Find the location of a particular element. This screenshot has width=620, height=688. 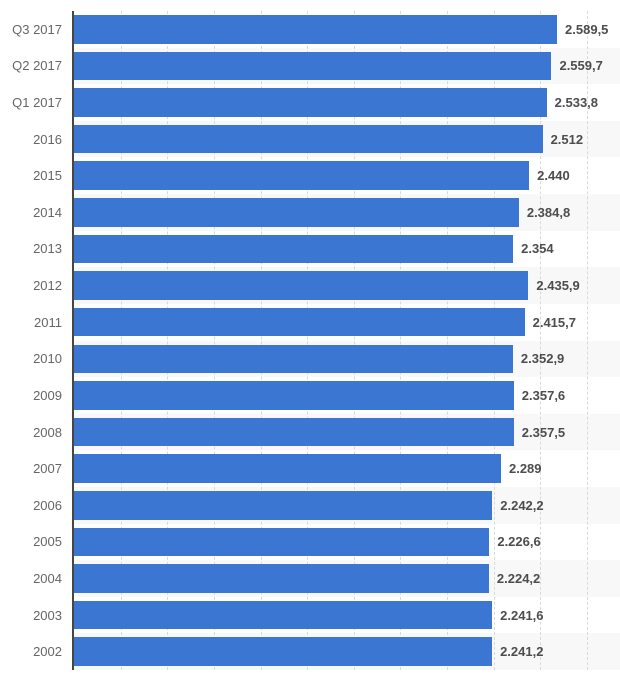

chart-row: 2.440 is located at coordinates (347, 175).